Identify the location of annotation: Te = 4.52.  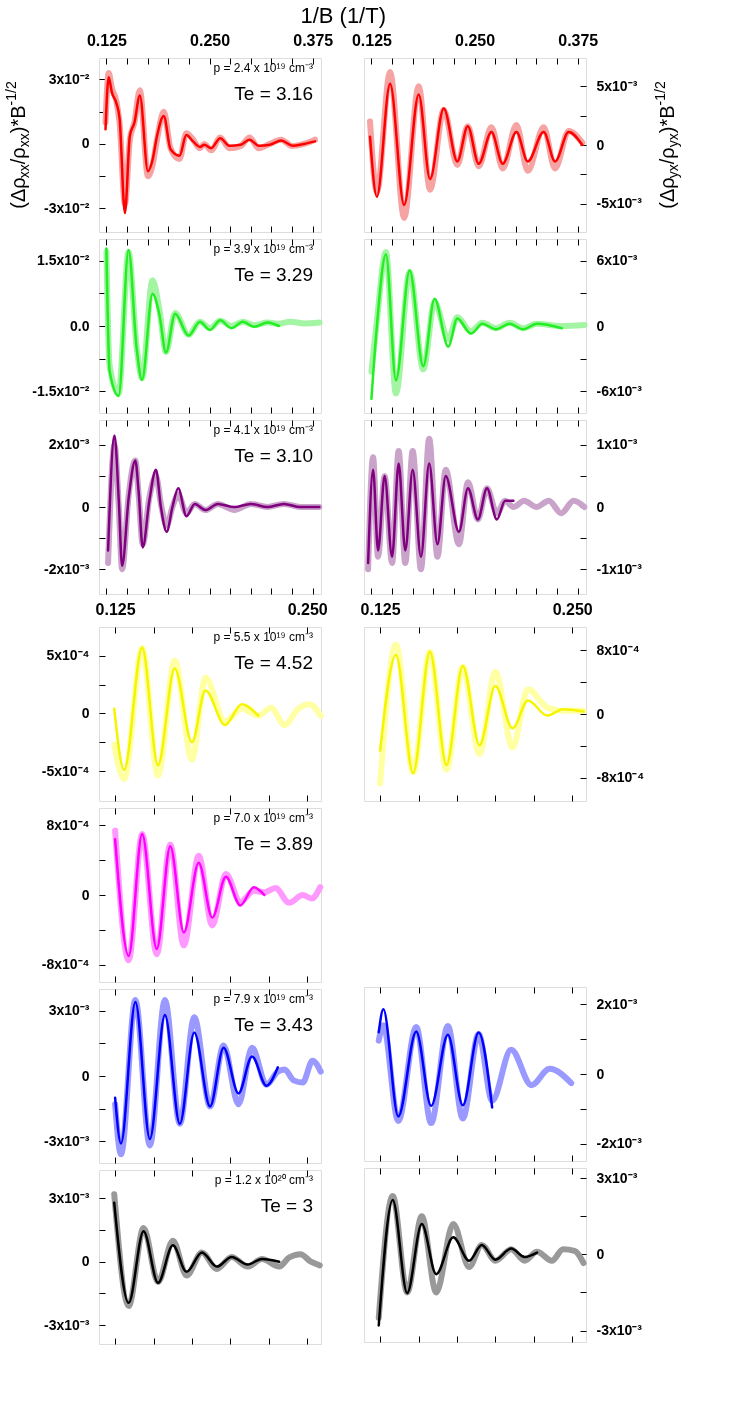
(273, 662).